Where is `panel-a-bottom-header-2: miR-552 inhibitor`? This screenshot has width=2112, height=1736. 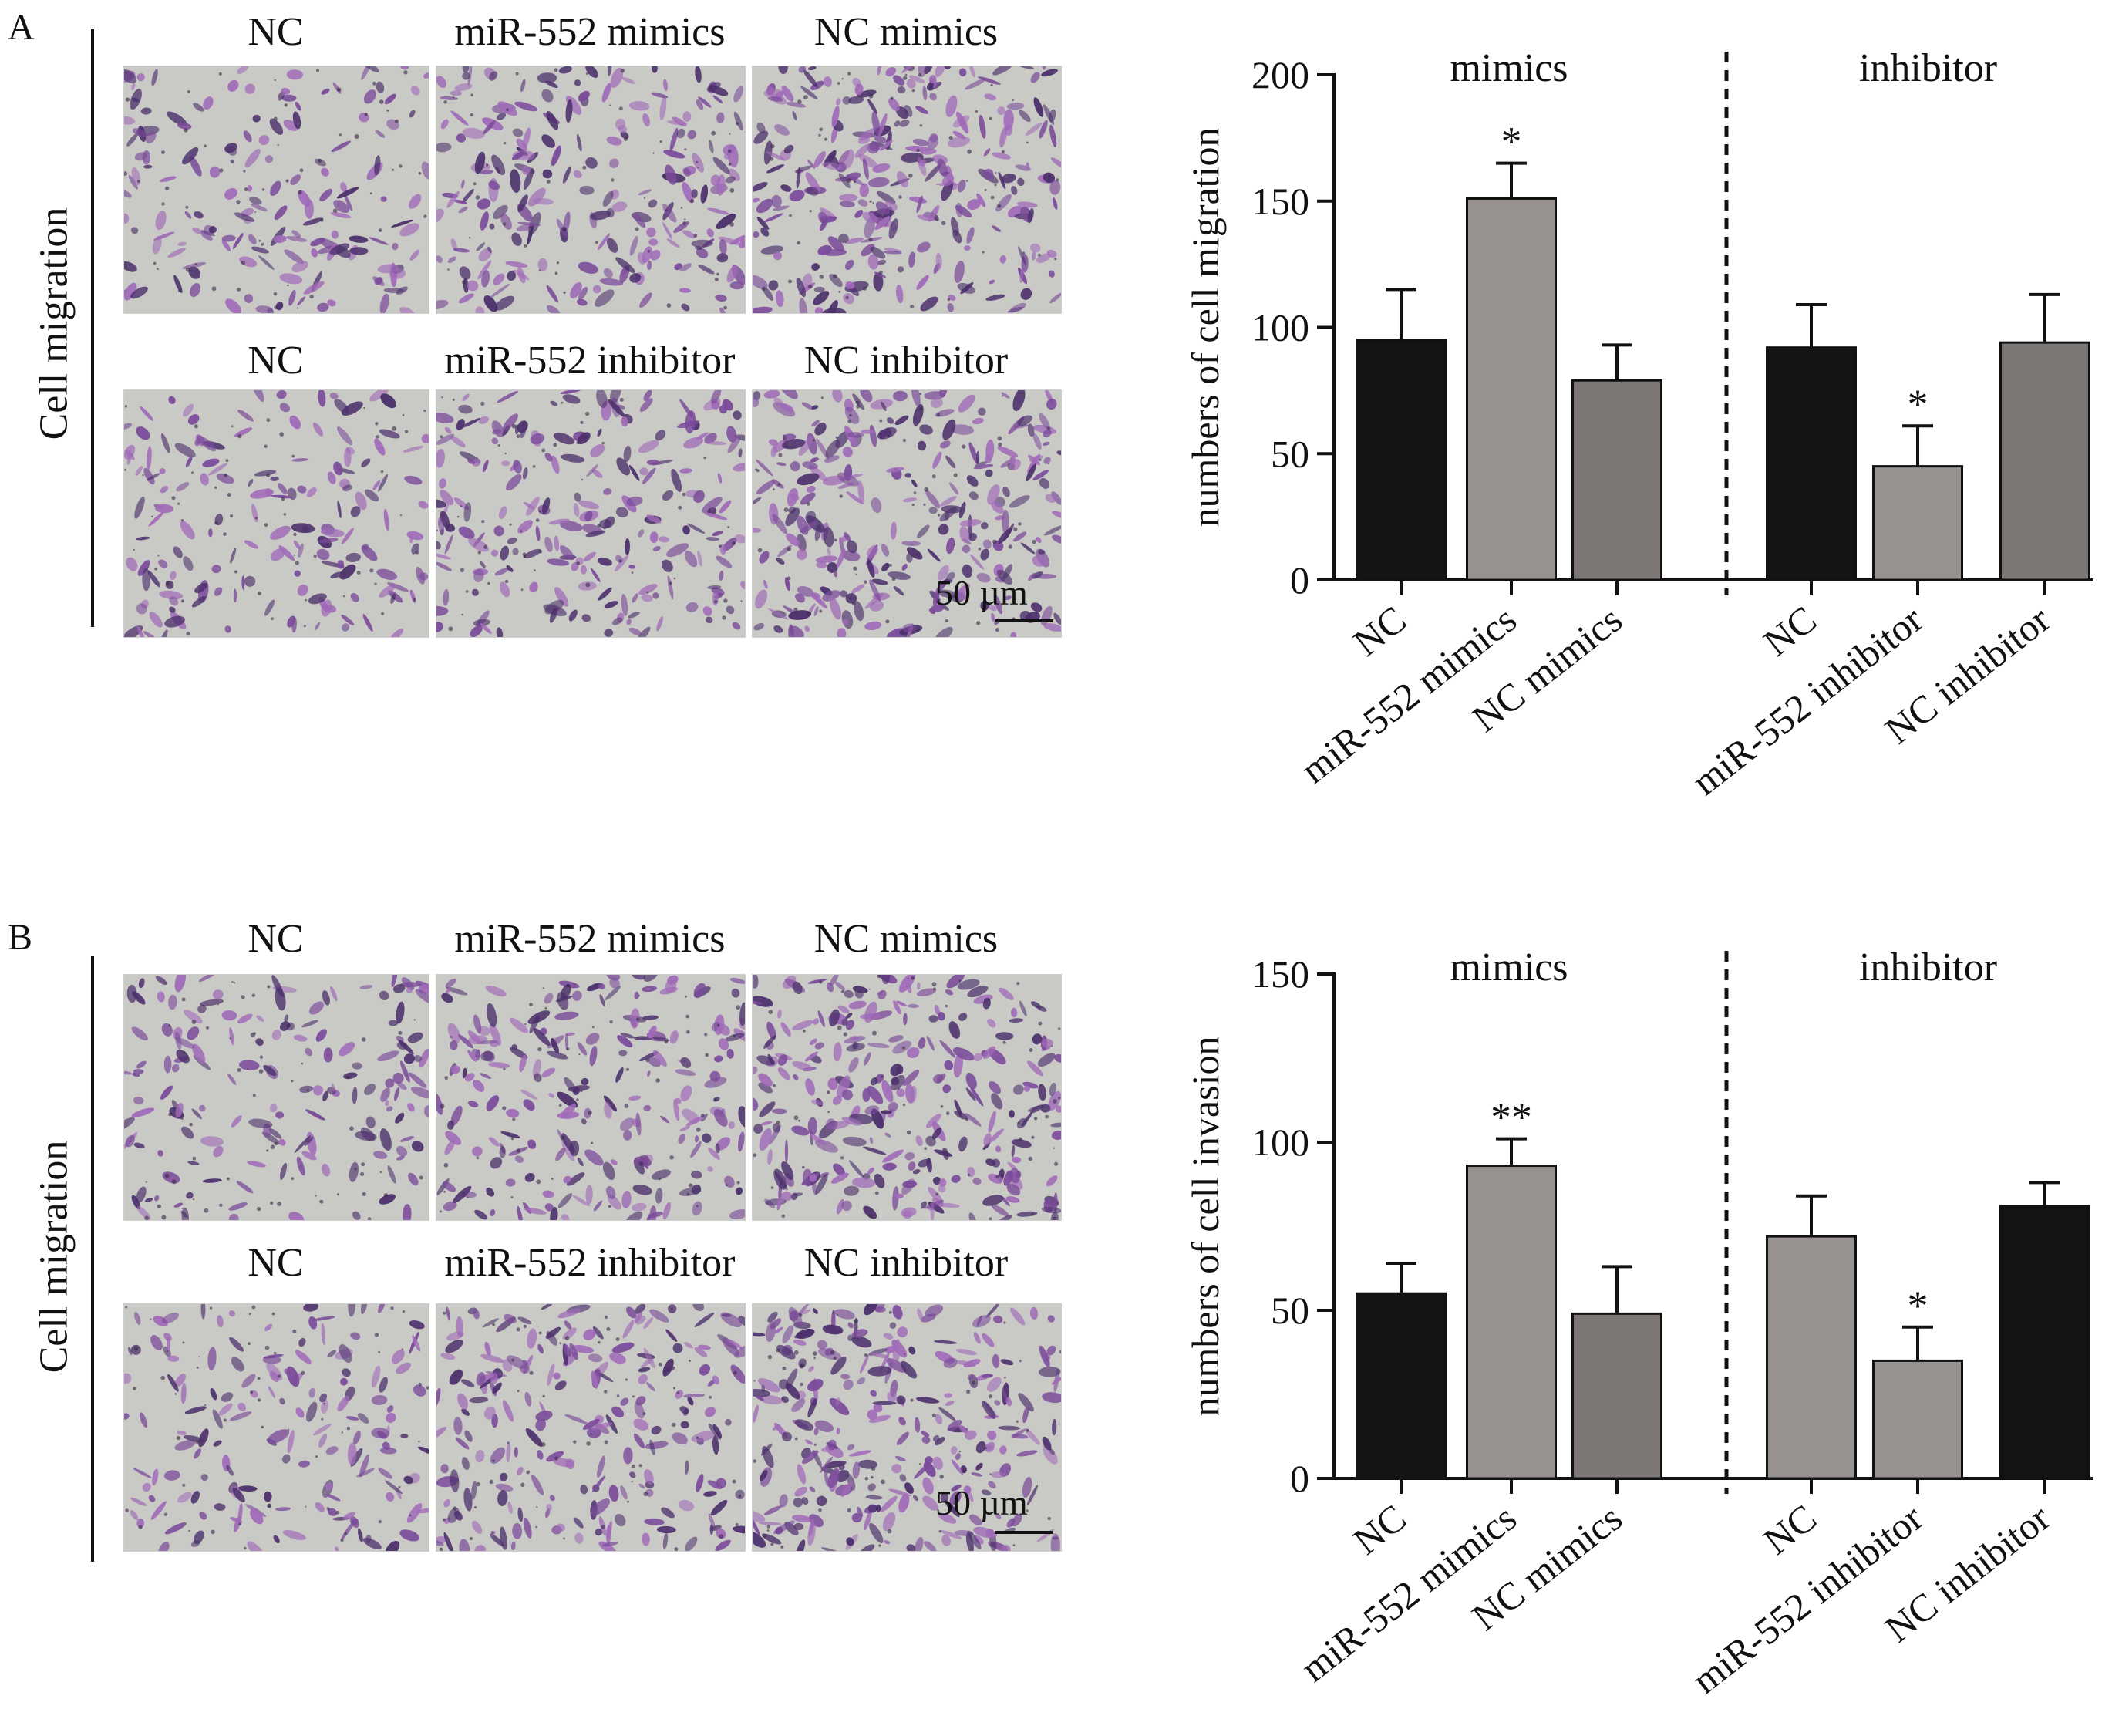 panel-a-bottom-header-2: miR-552 inhibitor is located at coordinates (590, 361).